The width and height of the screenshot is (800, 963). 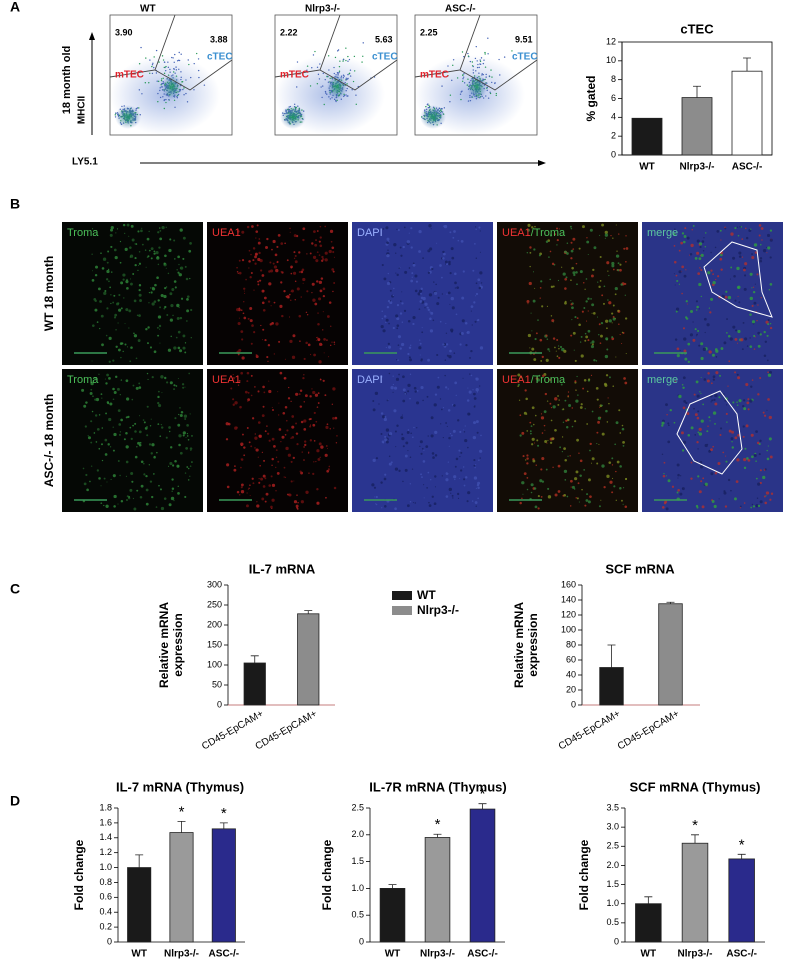 What do you see at coordinates (105, 912) in the screenshot?
I see `y-tick-label: 0.4` at bounding box center [105, 912].